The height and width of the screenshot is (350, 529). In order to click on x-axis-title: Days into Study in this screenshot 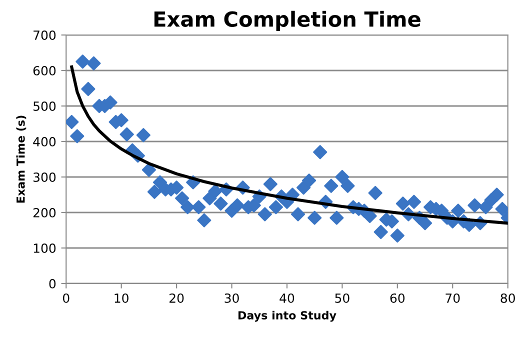, I will do `click(287, 316)`.